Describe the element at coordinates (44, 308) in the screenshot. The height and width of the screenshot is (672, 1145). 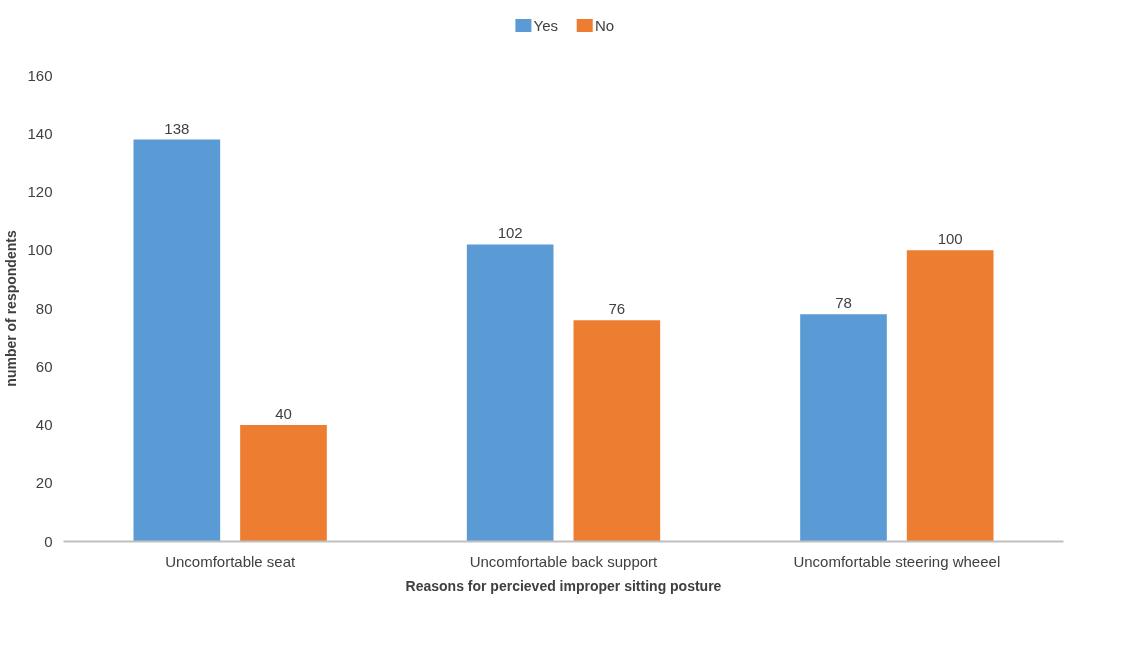
I see `y-tick-label: 80` at that location.